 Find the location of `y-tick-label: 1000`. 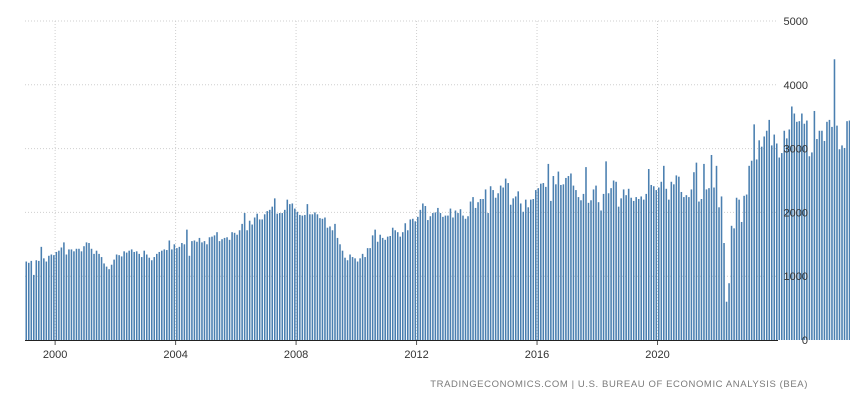

y-tick-label: 1000 is located at coordinates (796, 277).